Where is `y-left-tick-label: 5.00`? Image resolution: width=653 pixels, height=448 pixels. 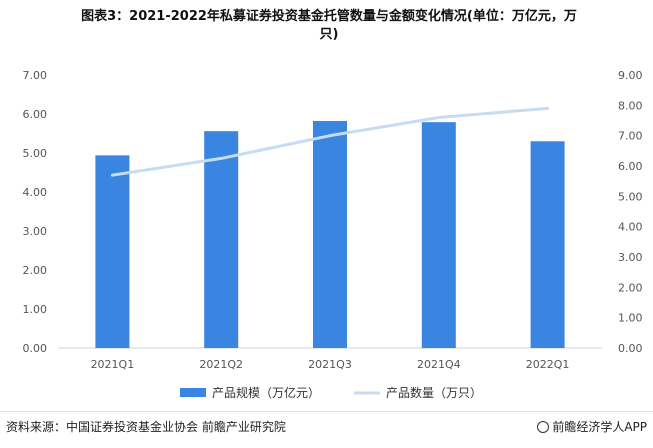 y-left-tick-label: 5.00 is located at coordinates (35, 153).